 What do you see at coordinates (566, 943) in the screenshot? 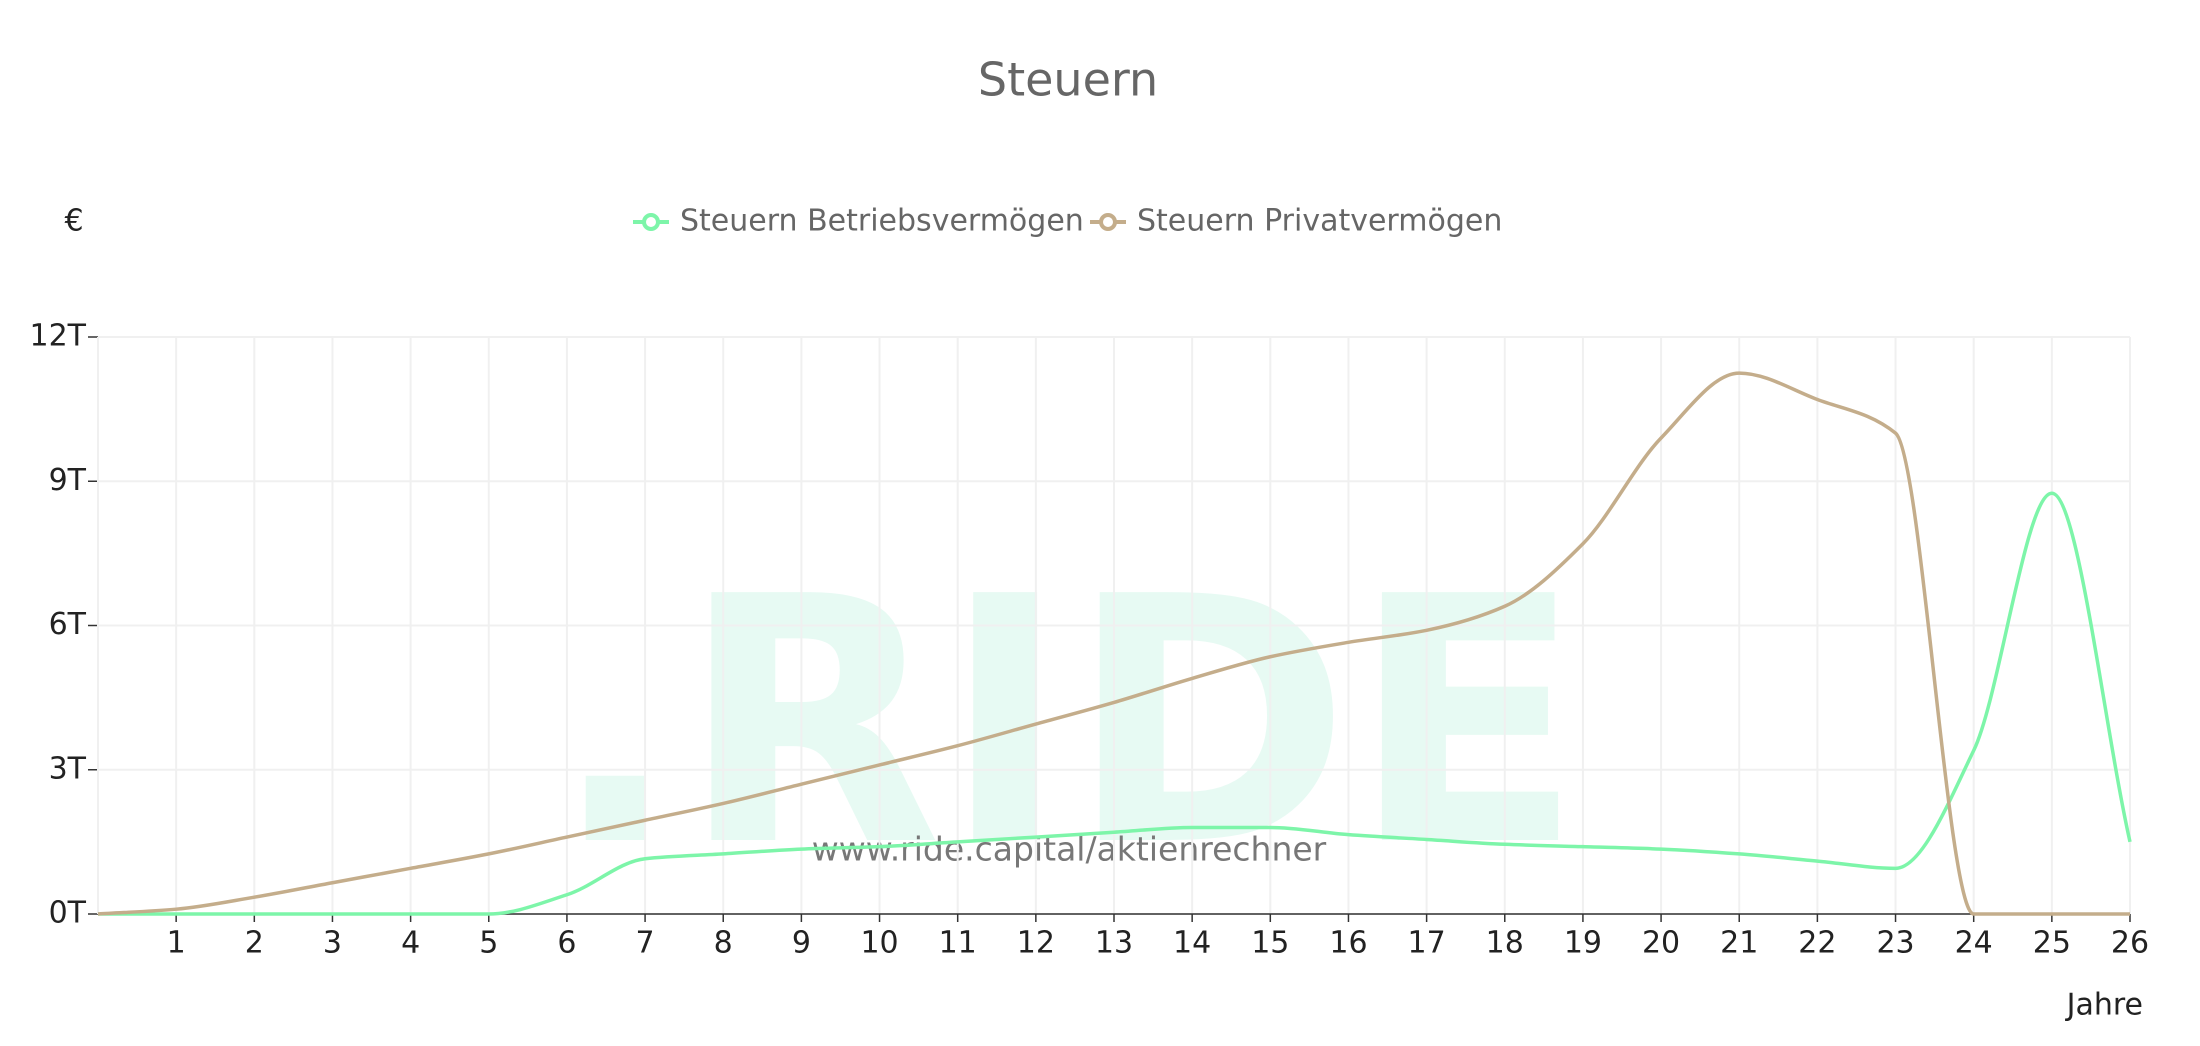
I see `x-tick-label: 6` at bounding box center [566, 943].